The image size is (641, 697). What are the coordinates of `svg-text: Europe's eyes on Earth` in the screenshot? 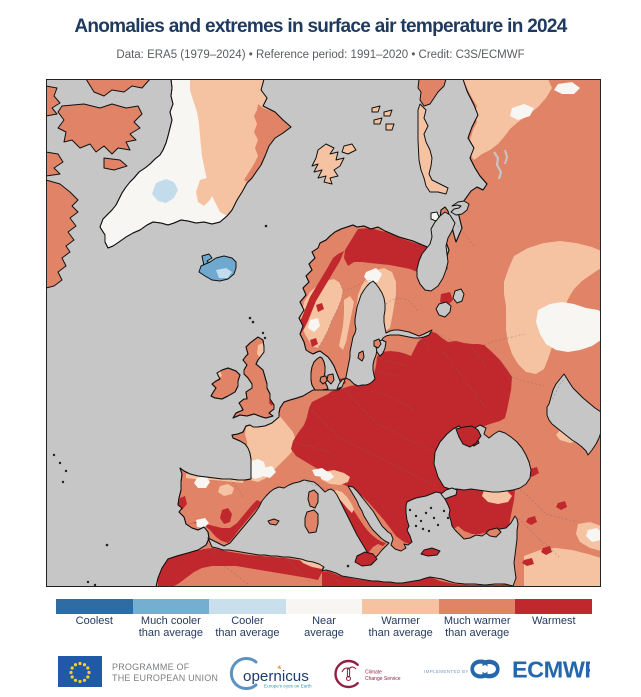 It's located at (288, 686).